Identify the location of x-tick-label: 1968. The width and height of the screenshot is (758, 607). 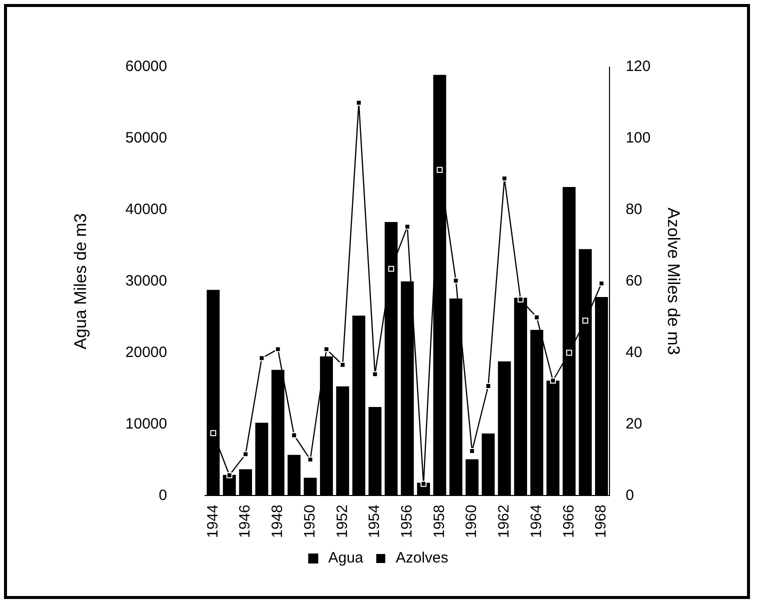
(601, 521).